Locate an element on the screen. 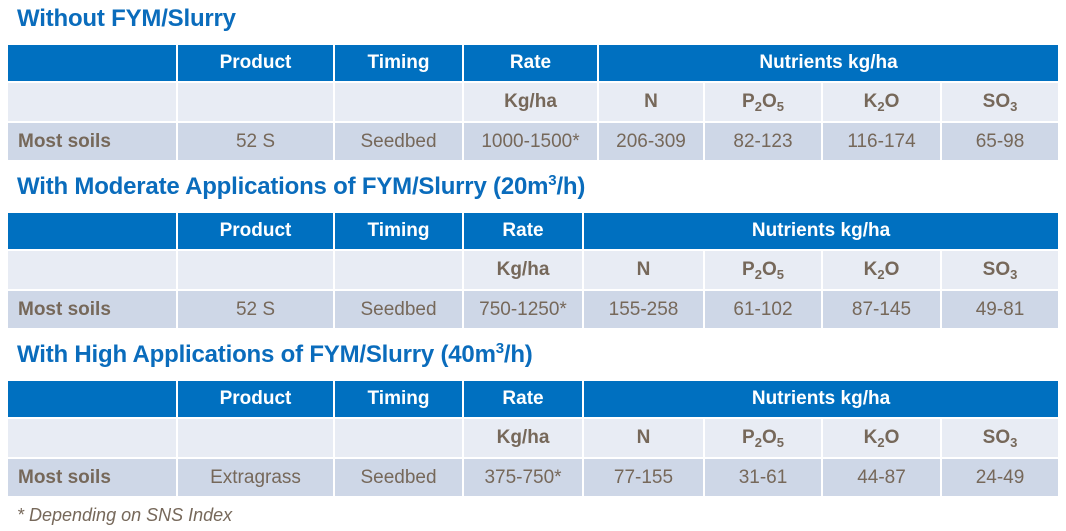  cell-p2o5: 82-123 is located at coordinates (763, 141).